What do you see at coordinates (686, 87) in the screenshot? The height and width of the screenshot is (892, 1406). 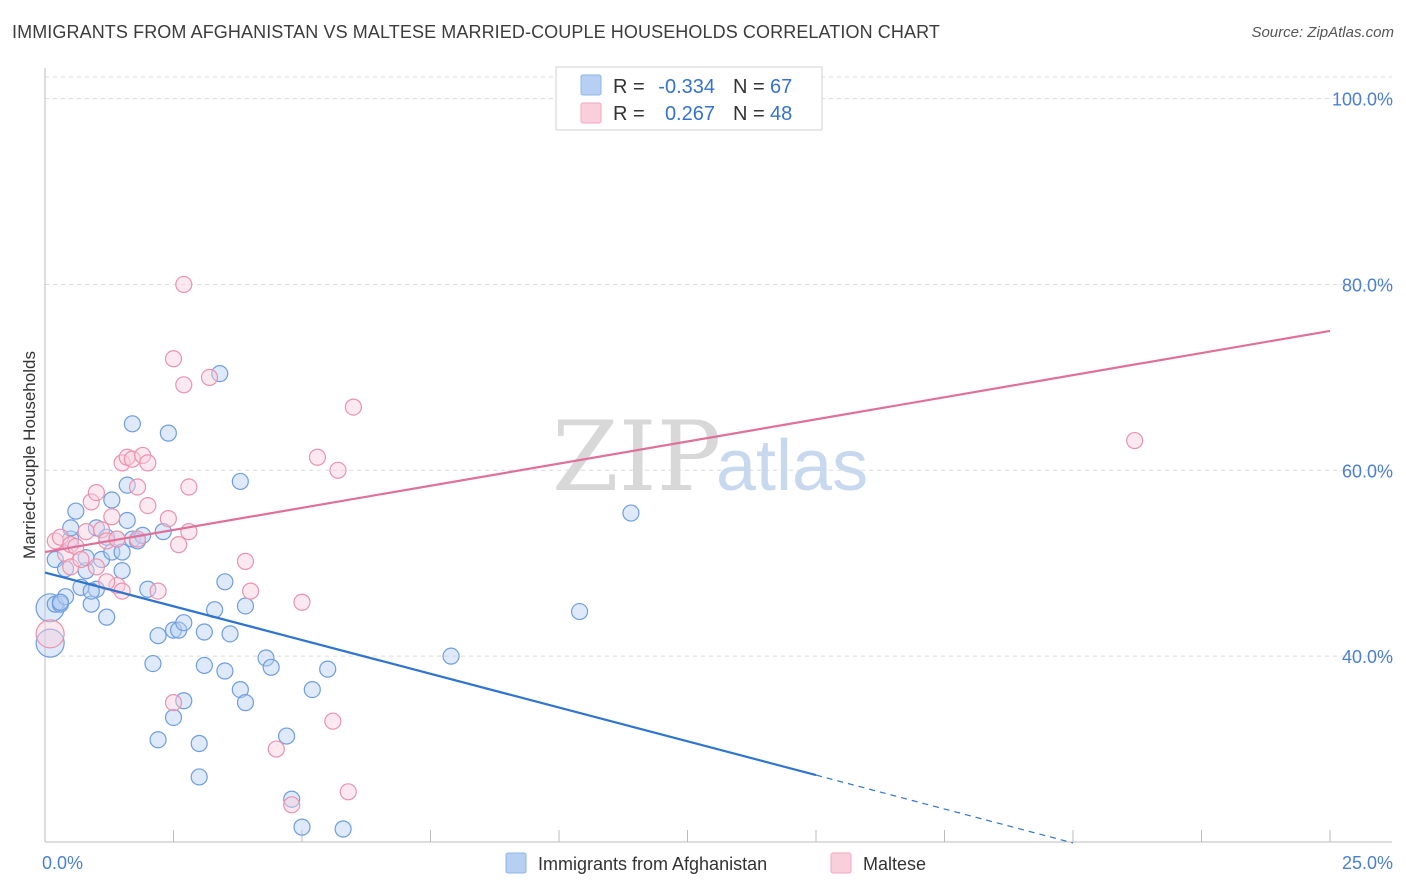 I see `legend-r-value-1: -0.334` at bounding box center [686, 87].